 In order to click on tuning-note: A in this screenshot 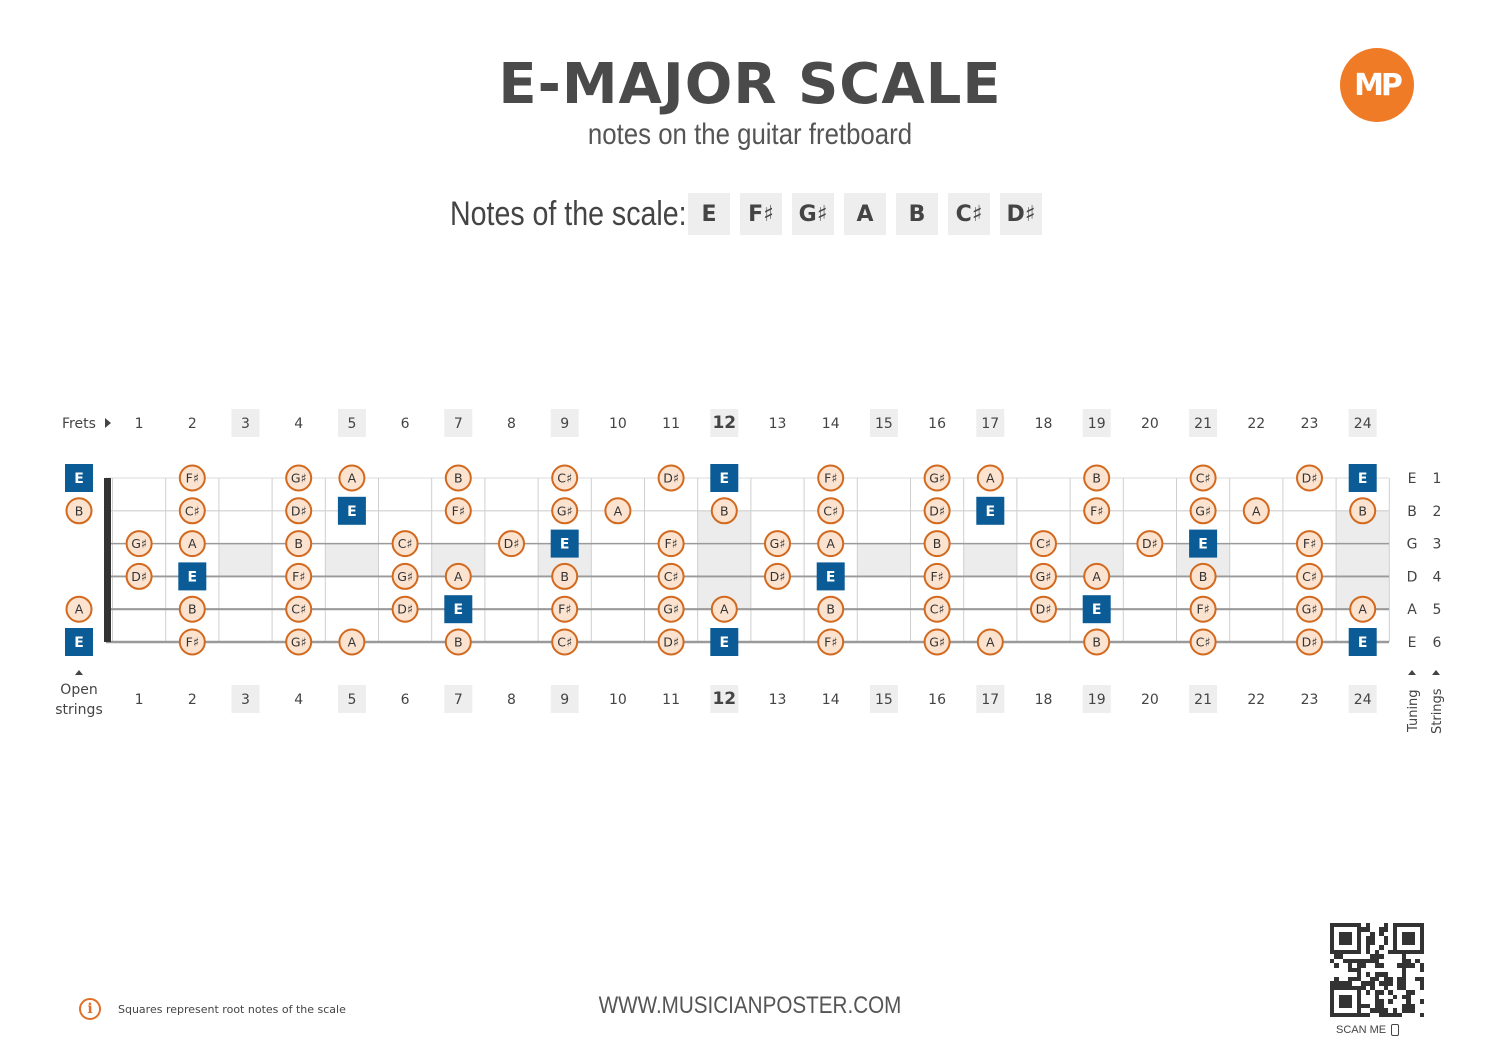, I will do `click(1412, 610)`.